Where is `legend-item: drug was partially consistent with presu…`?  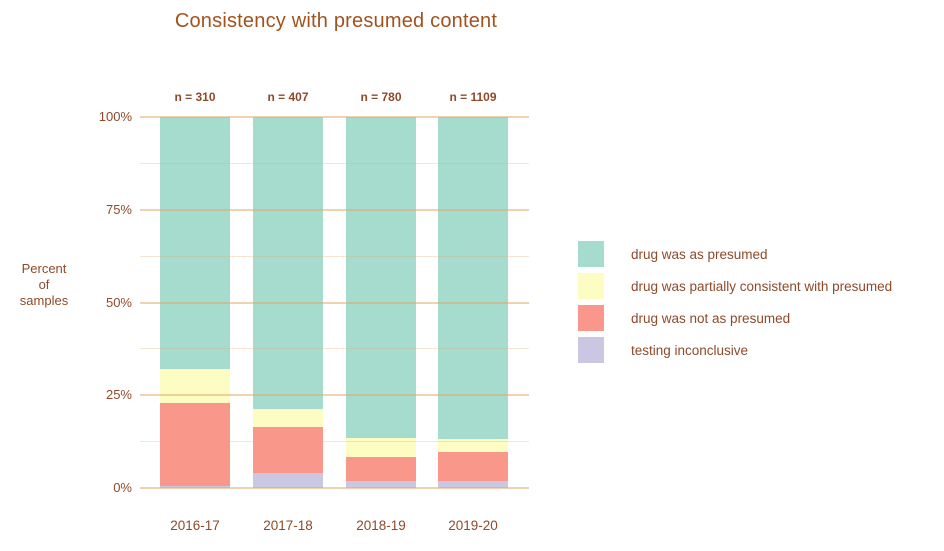
legend-item: drug was partially consistent with presu… is located at coordinates (735, 286).